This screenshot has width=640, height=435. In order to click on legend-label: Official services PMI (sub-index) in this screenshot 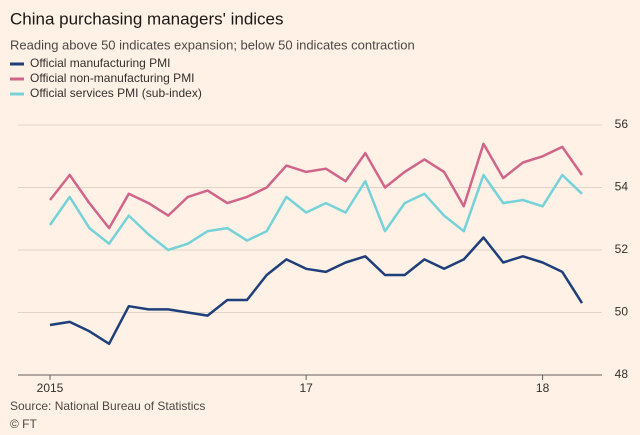, I will do `click(116, 93)`.